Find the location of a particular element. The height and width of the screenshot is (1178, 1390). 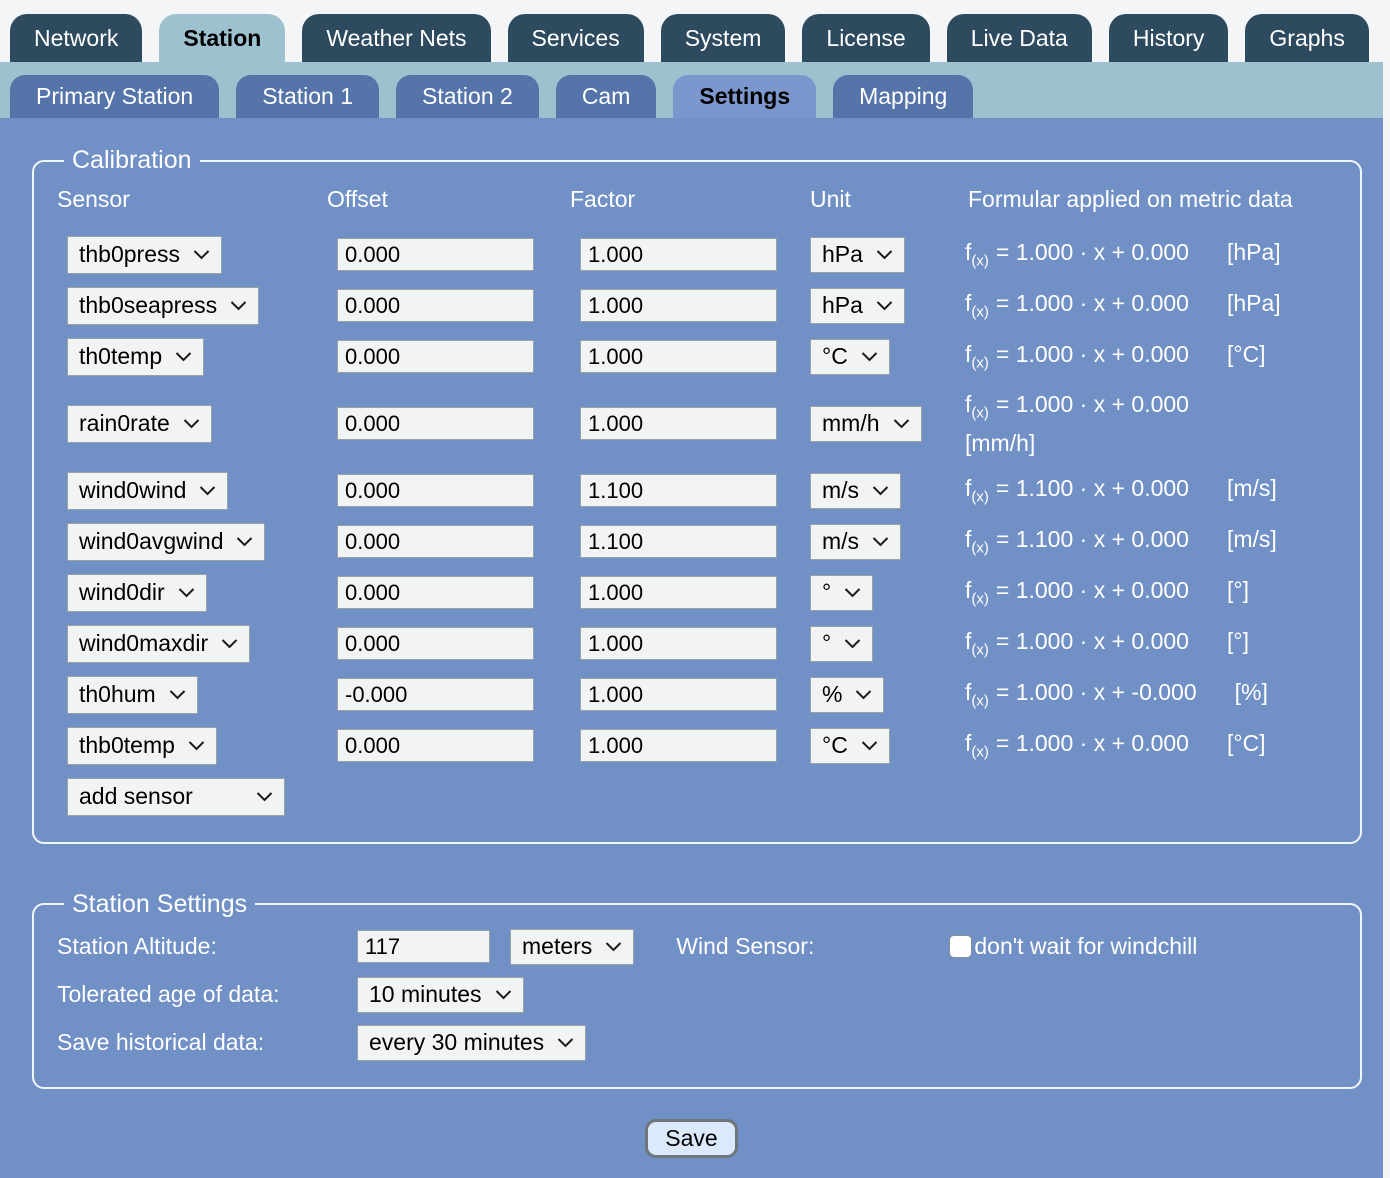

sensor-select: th0temp is located at coordinates (136, 356).